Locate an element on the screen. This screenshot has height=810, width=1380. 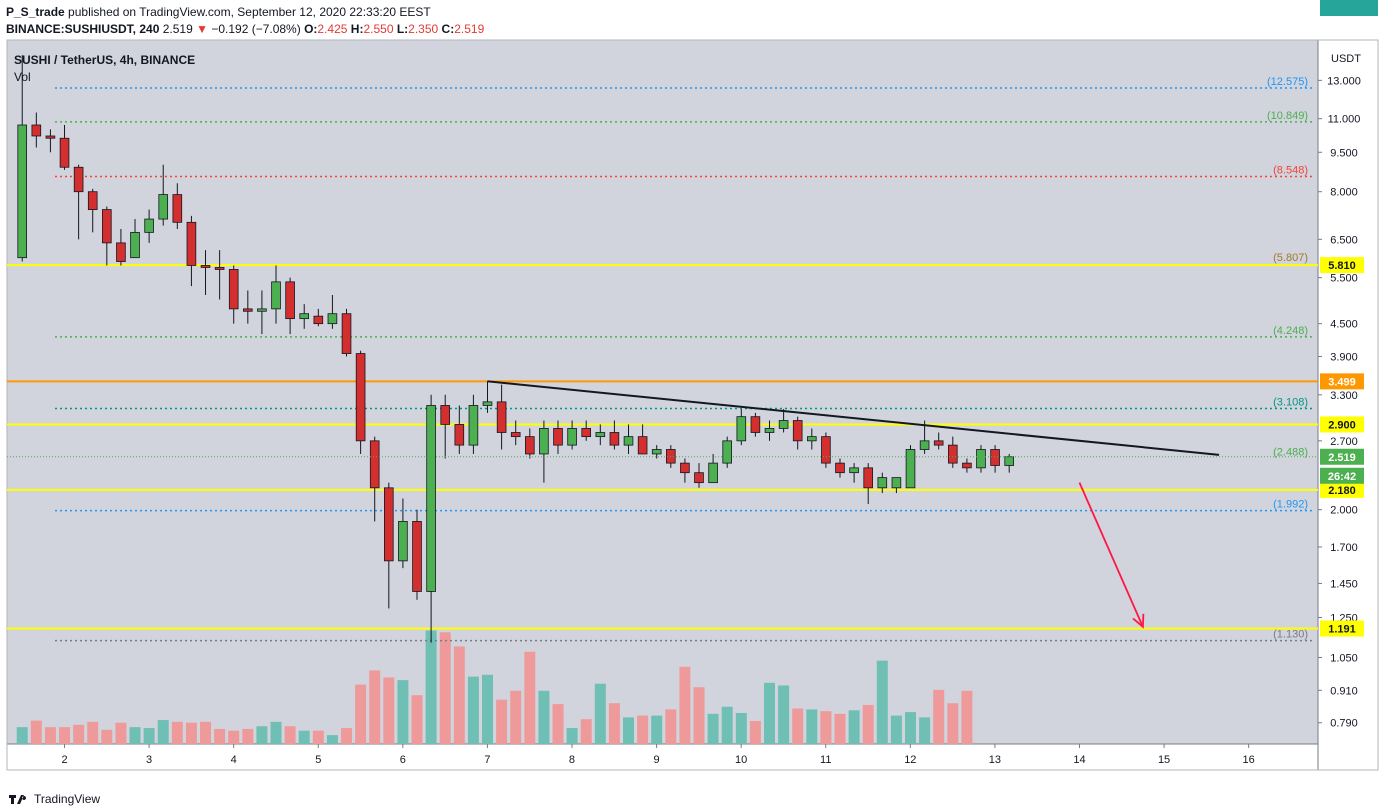
time-tick-label: 14 is located at coordinates (1079, 760).